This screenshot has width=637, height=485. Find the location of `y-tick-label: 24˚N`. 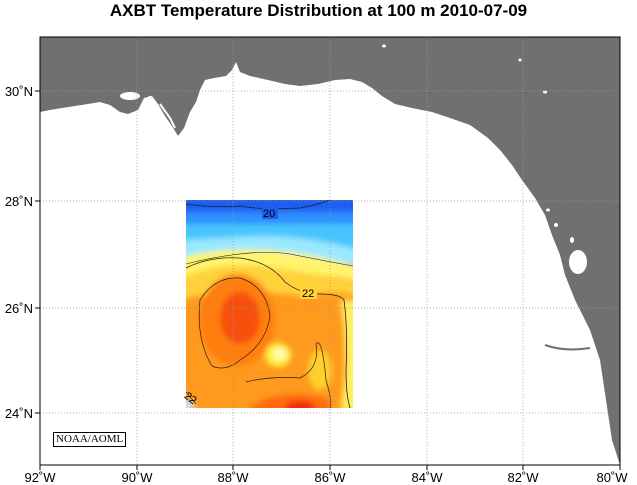

y-tick-label: 24˚N is located at coordinates (19, 413).